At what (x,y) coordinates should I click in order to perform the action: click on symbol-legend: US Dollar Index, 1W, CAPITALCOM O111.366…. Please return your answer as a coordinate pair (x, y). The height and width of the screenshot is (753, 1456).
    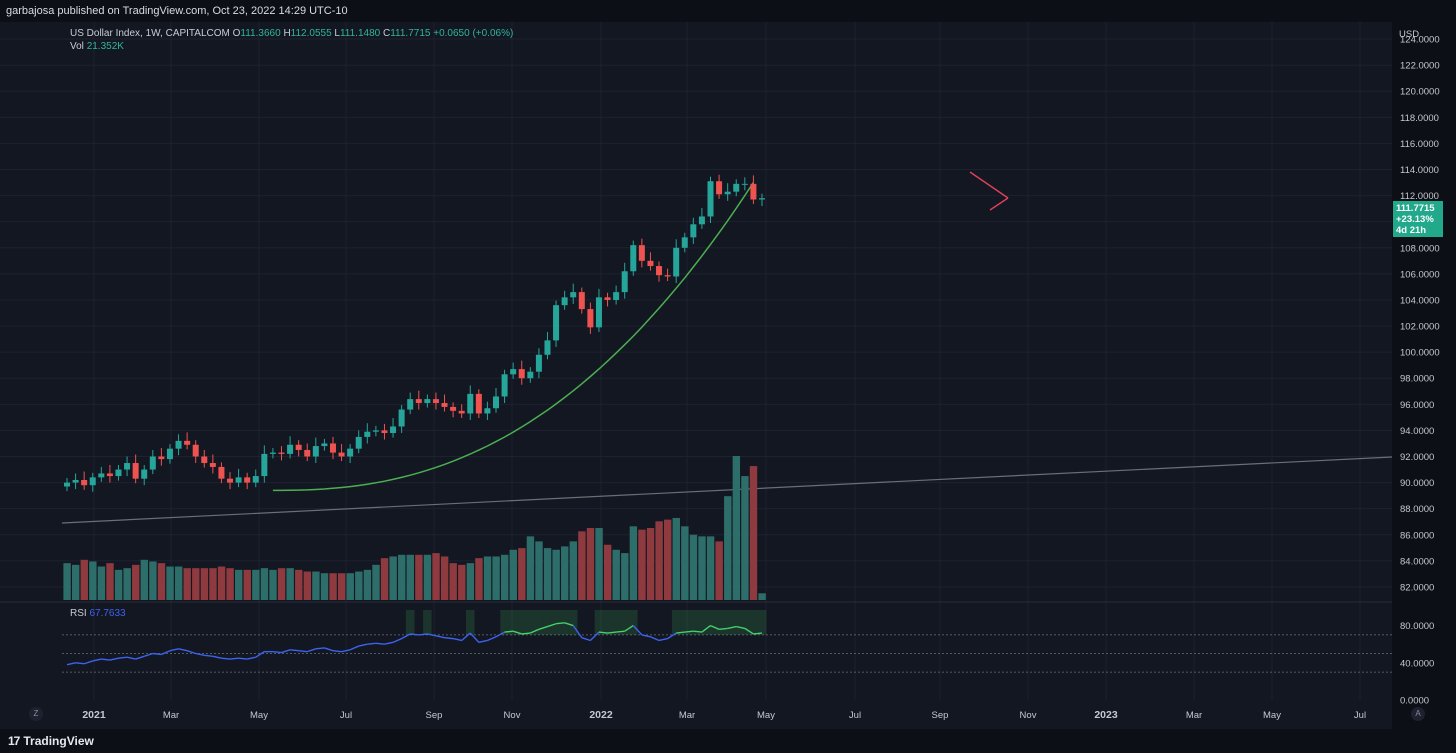
    Looking at the image, I should click on (291, 33).